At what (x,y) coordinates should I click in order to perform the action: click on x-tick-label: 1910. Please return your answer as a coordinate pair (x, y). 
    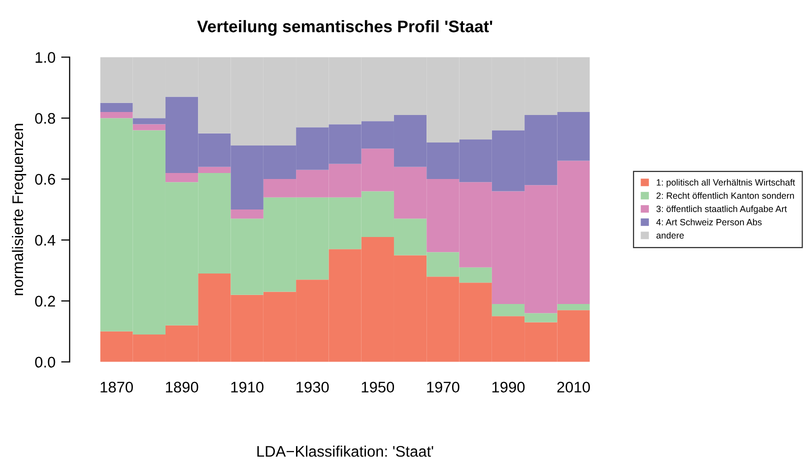
    Looking at the image, I should click on (247, 387).